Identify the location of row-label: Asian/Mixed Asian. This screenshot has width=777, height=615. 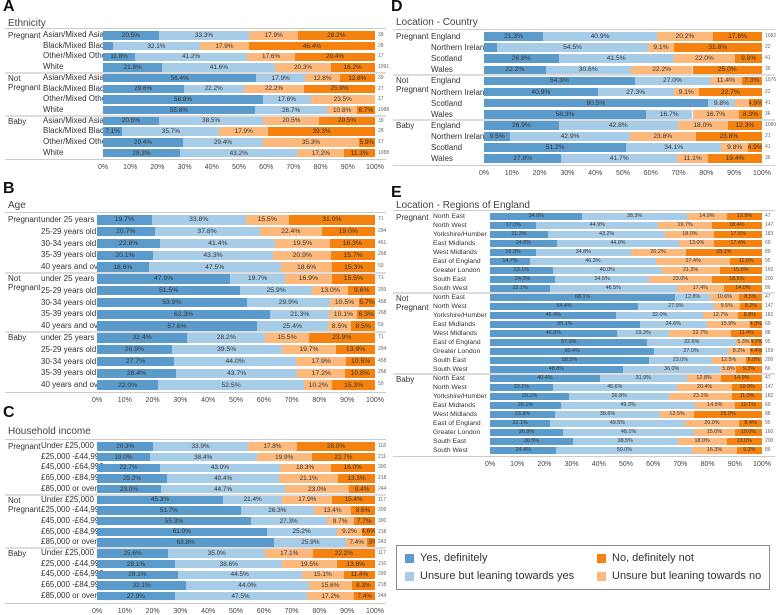
(76, 120).